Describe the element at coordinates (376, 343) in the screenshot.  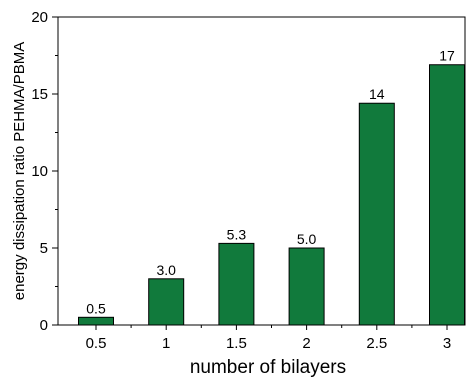
I see `x-tick-label-2.5: 2.5` at that location.